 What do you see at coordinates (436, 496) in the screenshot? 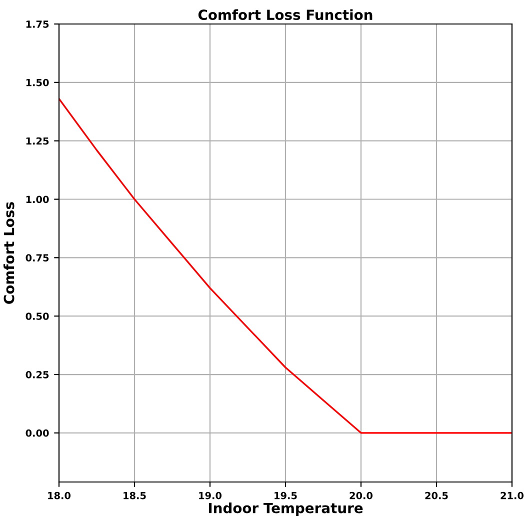
I see `x-tick-label: 20.5` at bounding box center [436, 496].